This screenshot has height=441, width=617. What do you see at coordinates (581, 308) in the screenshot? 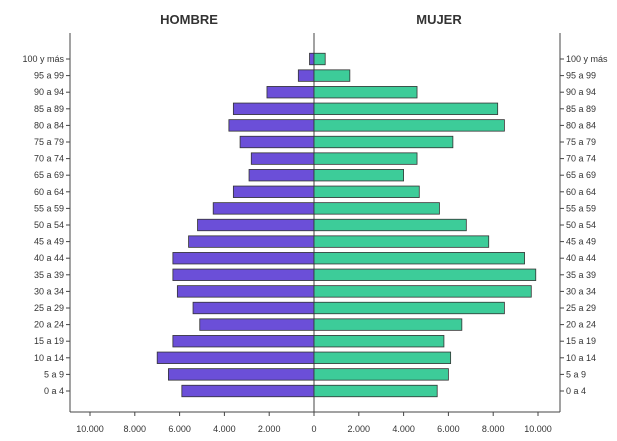
I see `category-label-right: 25 a 29` at bounding box center [581, 308].